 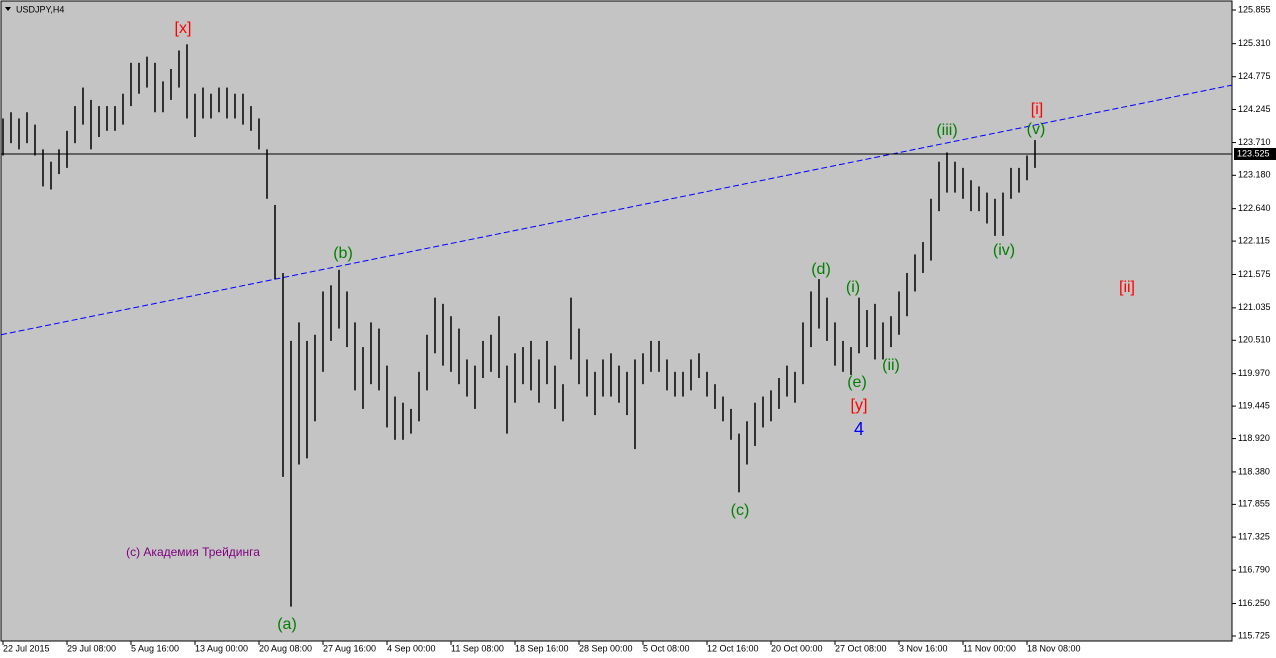 What do you see at coordinates (1254, 570) in the screenshot?
I see `y-tick-label: 116.790` at bounding box center [1254, 570].